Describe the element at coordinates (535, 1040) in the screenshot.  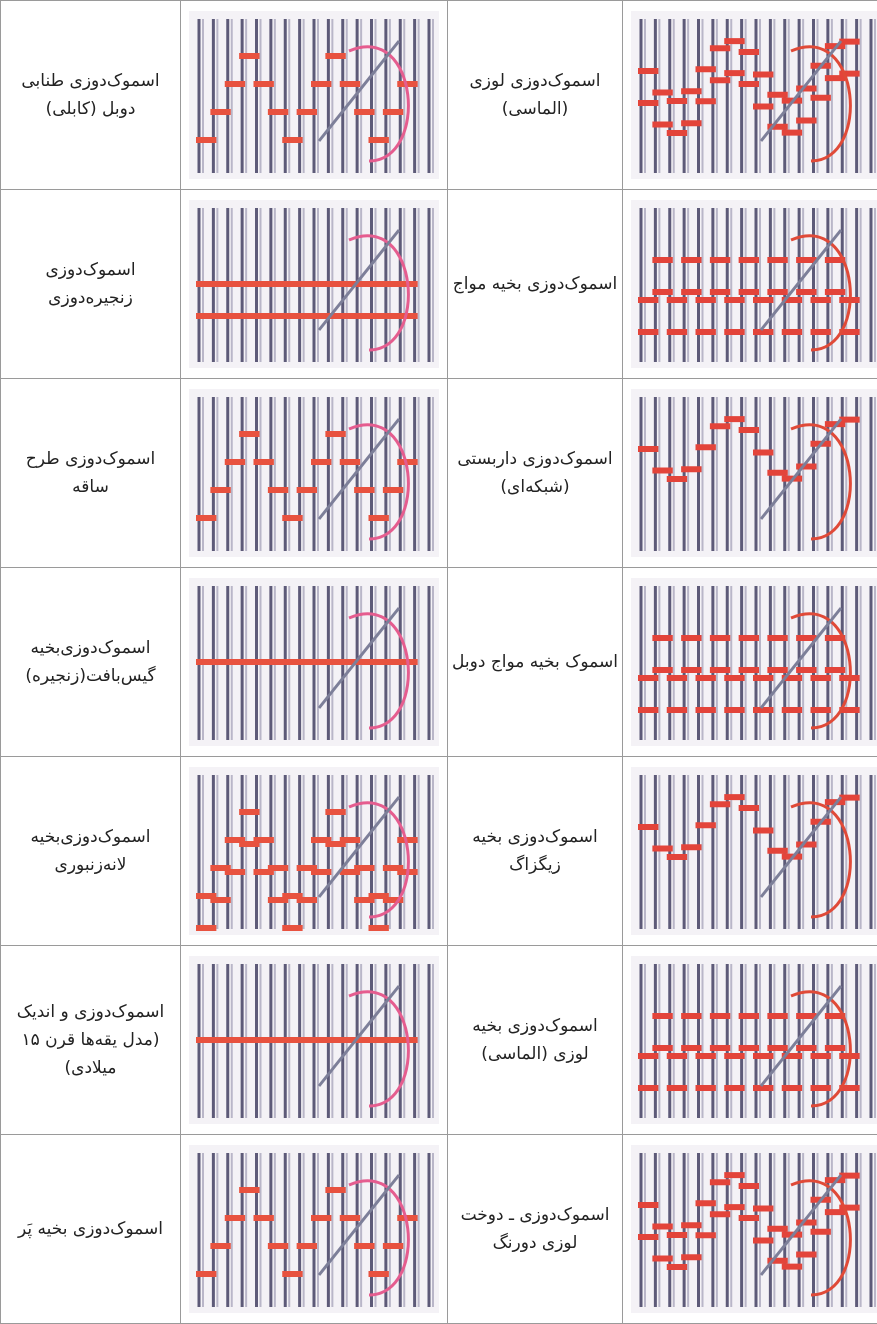
I see `stitch-label: اسموک‌دوزی بخیه لوزی (الماسی)` at that location.